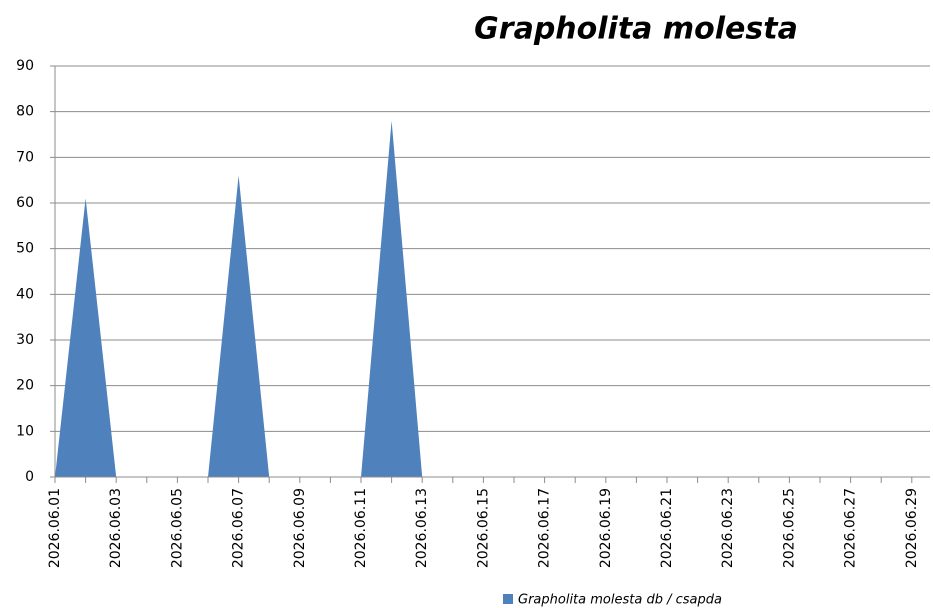 The height and width of the screenshot is (608, 933). I want to click on y-tick-label: 80, so click(25, 112).